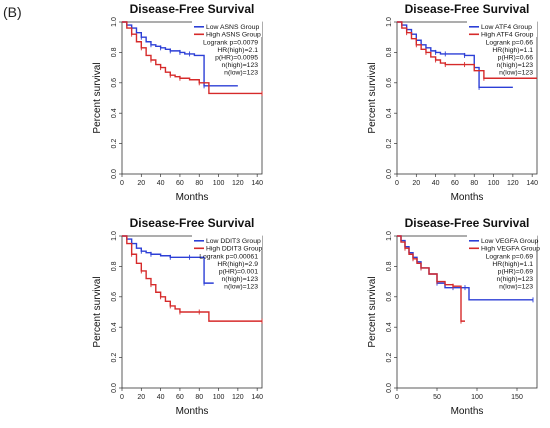 The image size is (550, 428). Describe the element at coordinates (510, 257) in the screenshot. I see `stat-text: Logrank p=0.69` at that location.